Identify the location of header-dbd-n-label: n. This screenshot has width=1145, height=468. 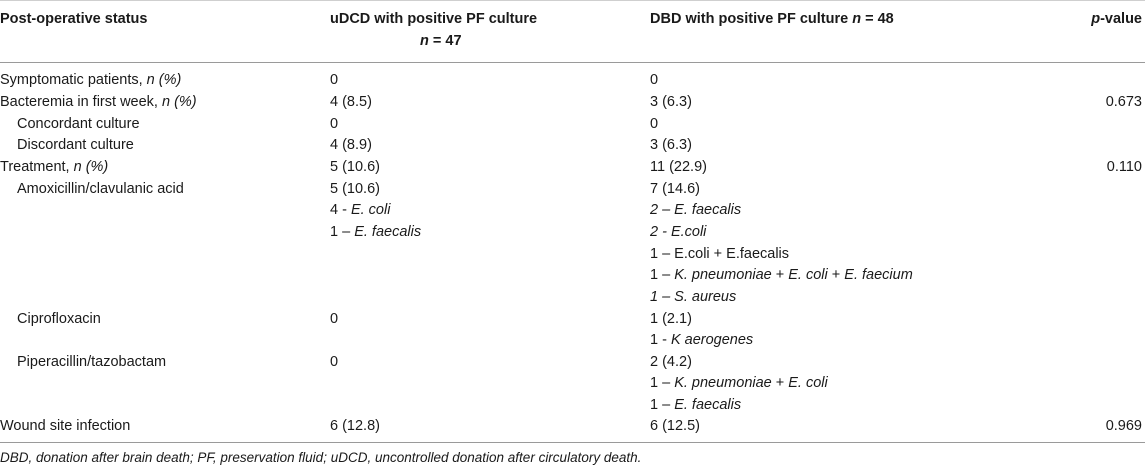
(857, 19).